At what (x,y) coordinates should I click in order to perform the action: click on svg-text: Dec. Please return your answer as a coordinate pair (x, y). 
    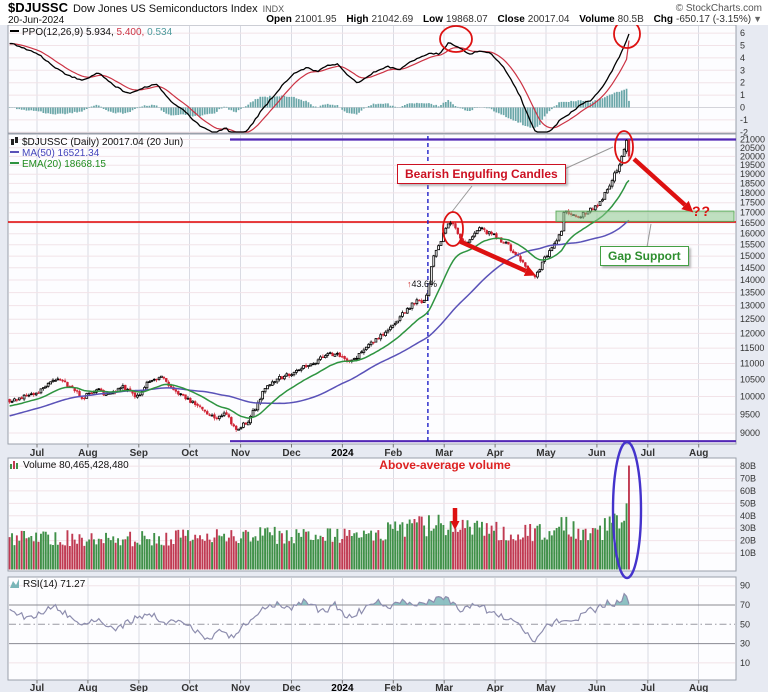
    Looking at the image, I should click on (291, 453).